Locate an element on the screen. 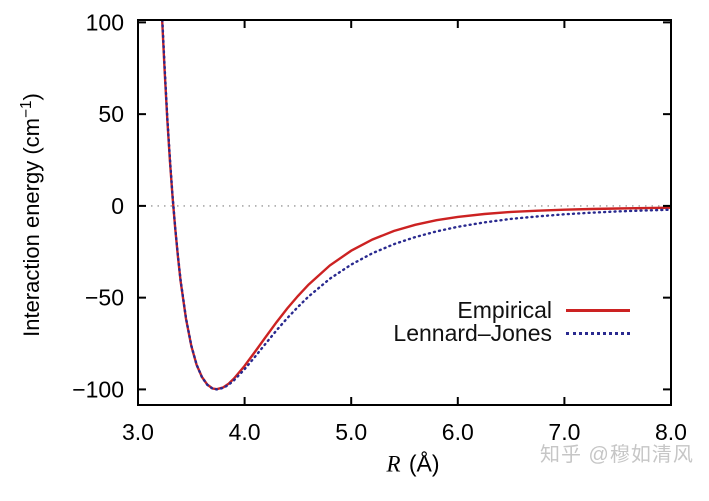  legend-label-lennard-jones: Lennard–Jones is located at coordinates (472, 333).